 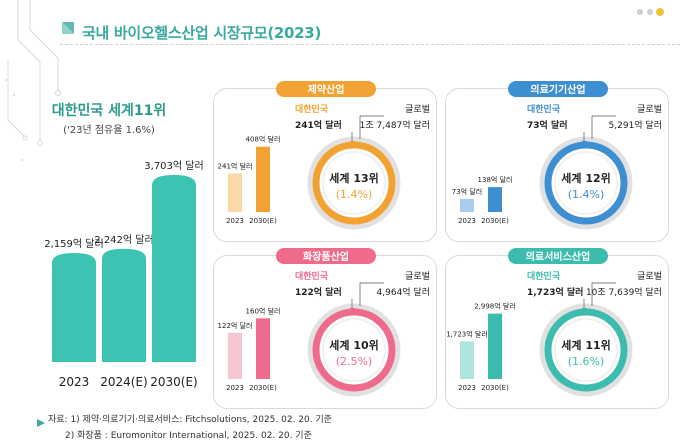 I want to click on panel-0-ring-inner, so click(x=354, y=183).